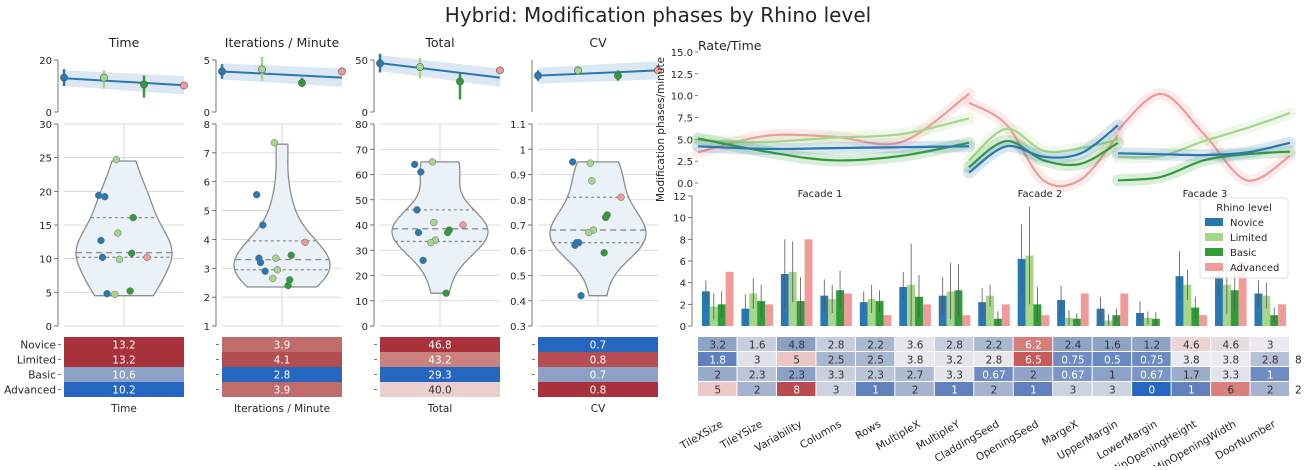  What do you see at coordinates (361, 150) in the screenshot?
I see `y-tick-label: 70` at bounding box center [361, 150].